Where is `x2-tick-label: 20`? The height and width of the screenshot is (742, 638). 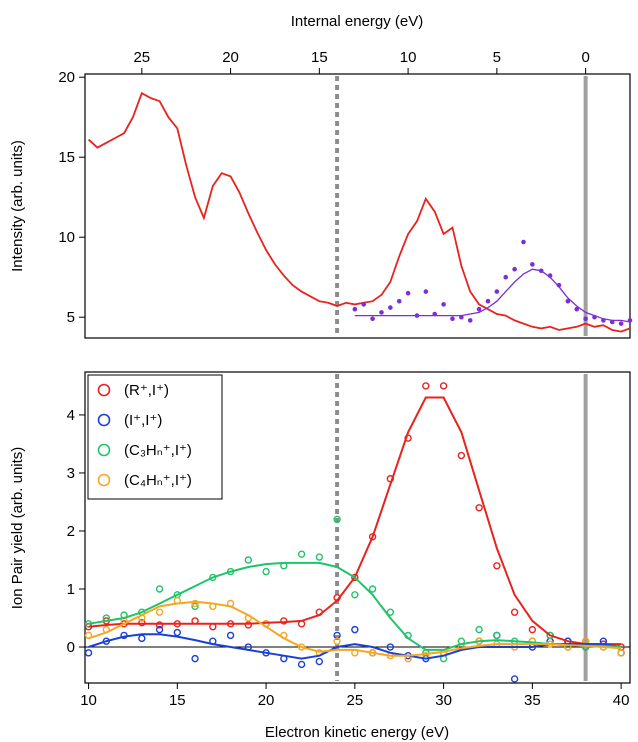 x2-tick-label: 20 is located at coordinates (230, 57).